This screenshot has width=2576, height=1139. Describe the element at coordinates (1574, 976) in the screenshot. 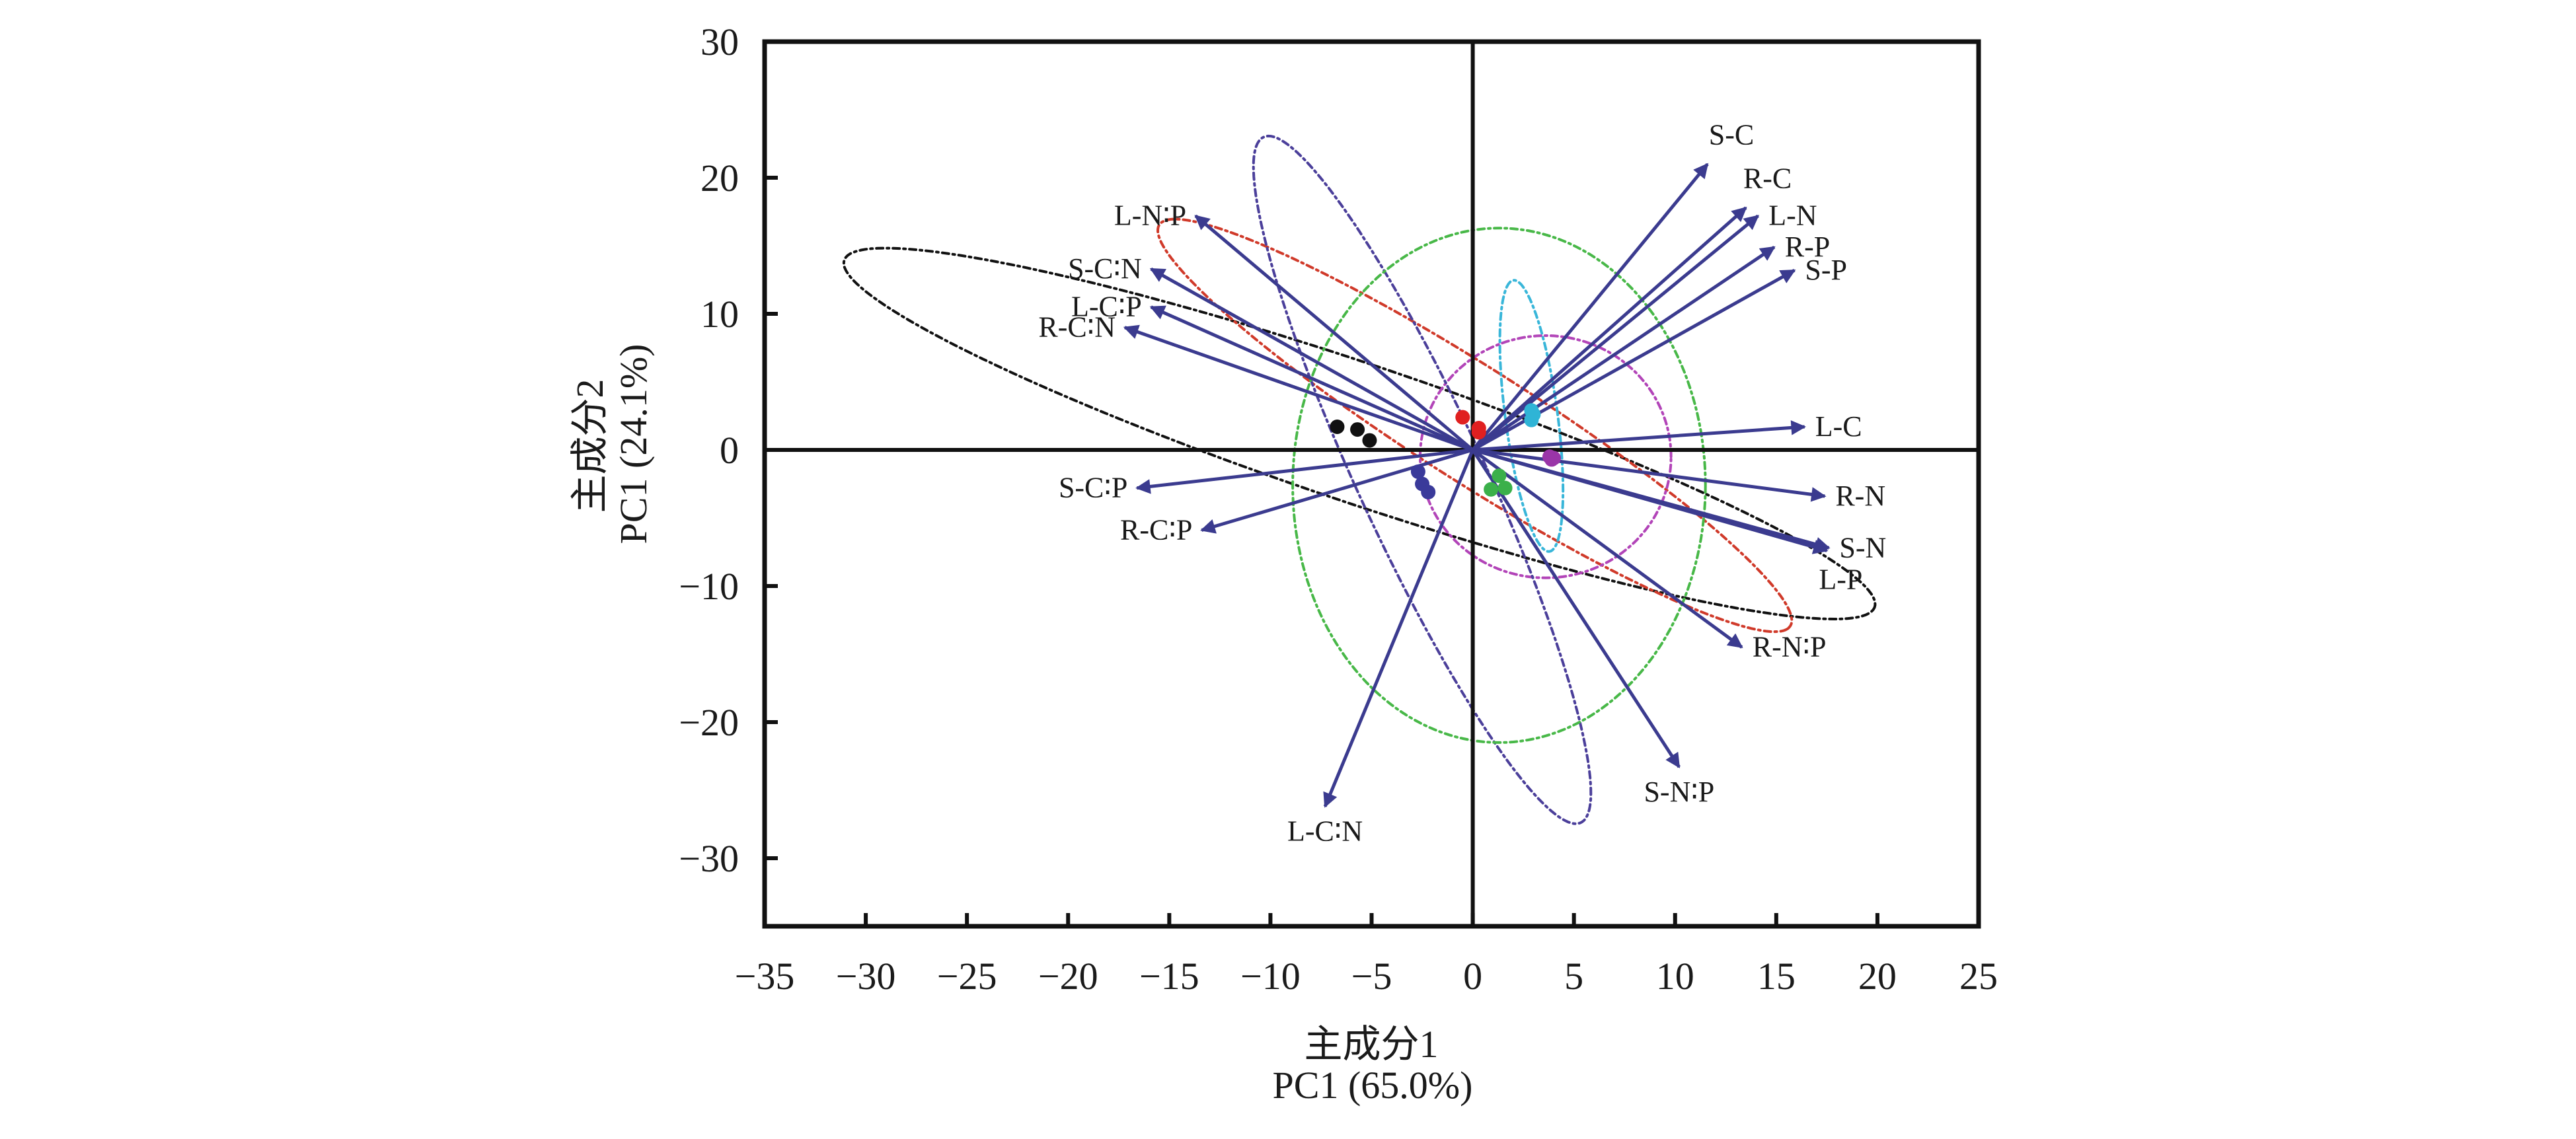

I see `x-tick-label: 5` at that location.